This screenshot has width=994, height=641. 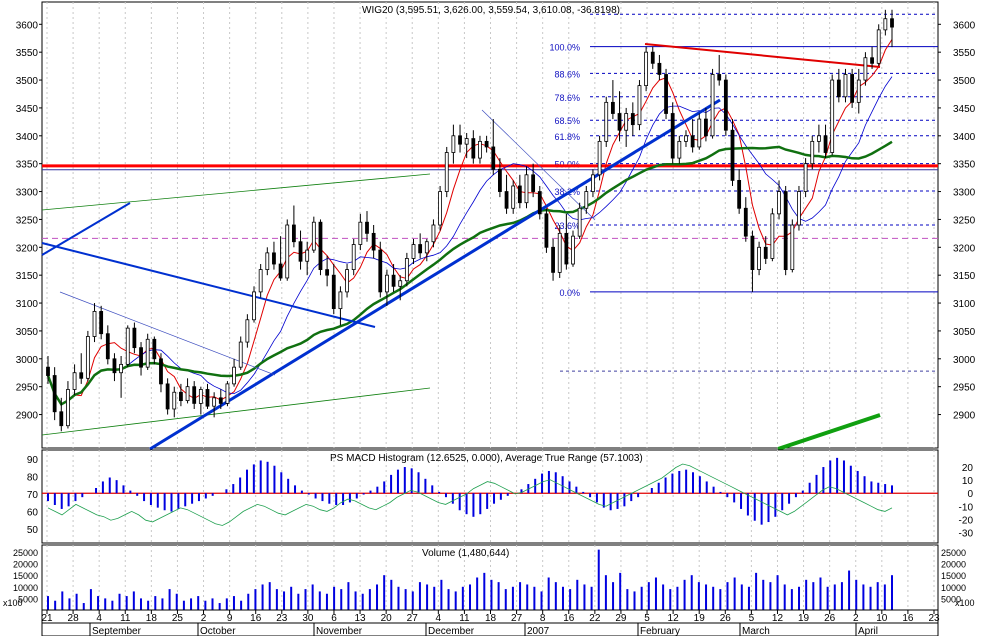 What do you see at coordinates (752, 618) in the screenshot?
I see `xaxis-day-label: 5` at bounding box center [752, 618].